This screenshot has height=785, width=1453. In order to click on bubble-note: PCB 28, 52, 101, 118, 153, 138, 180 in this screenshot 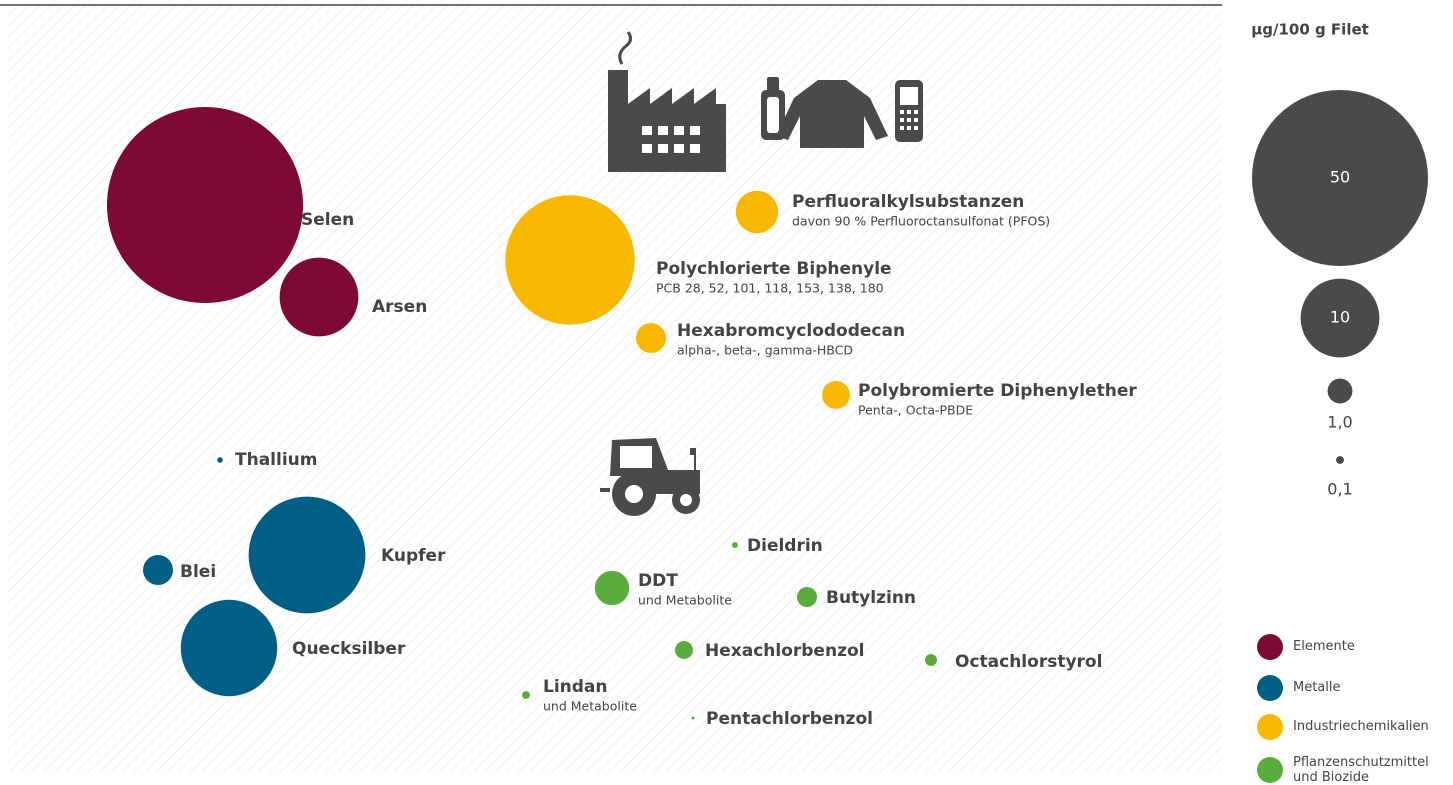, I will do `click(770, 288)`.